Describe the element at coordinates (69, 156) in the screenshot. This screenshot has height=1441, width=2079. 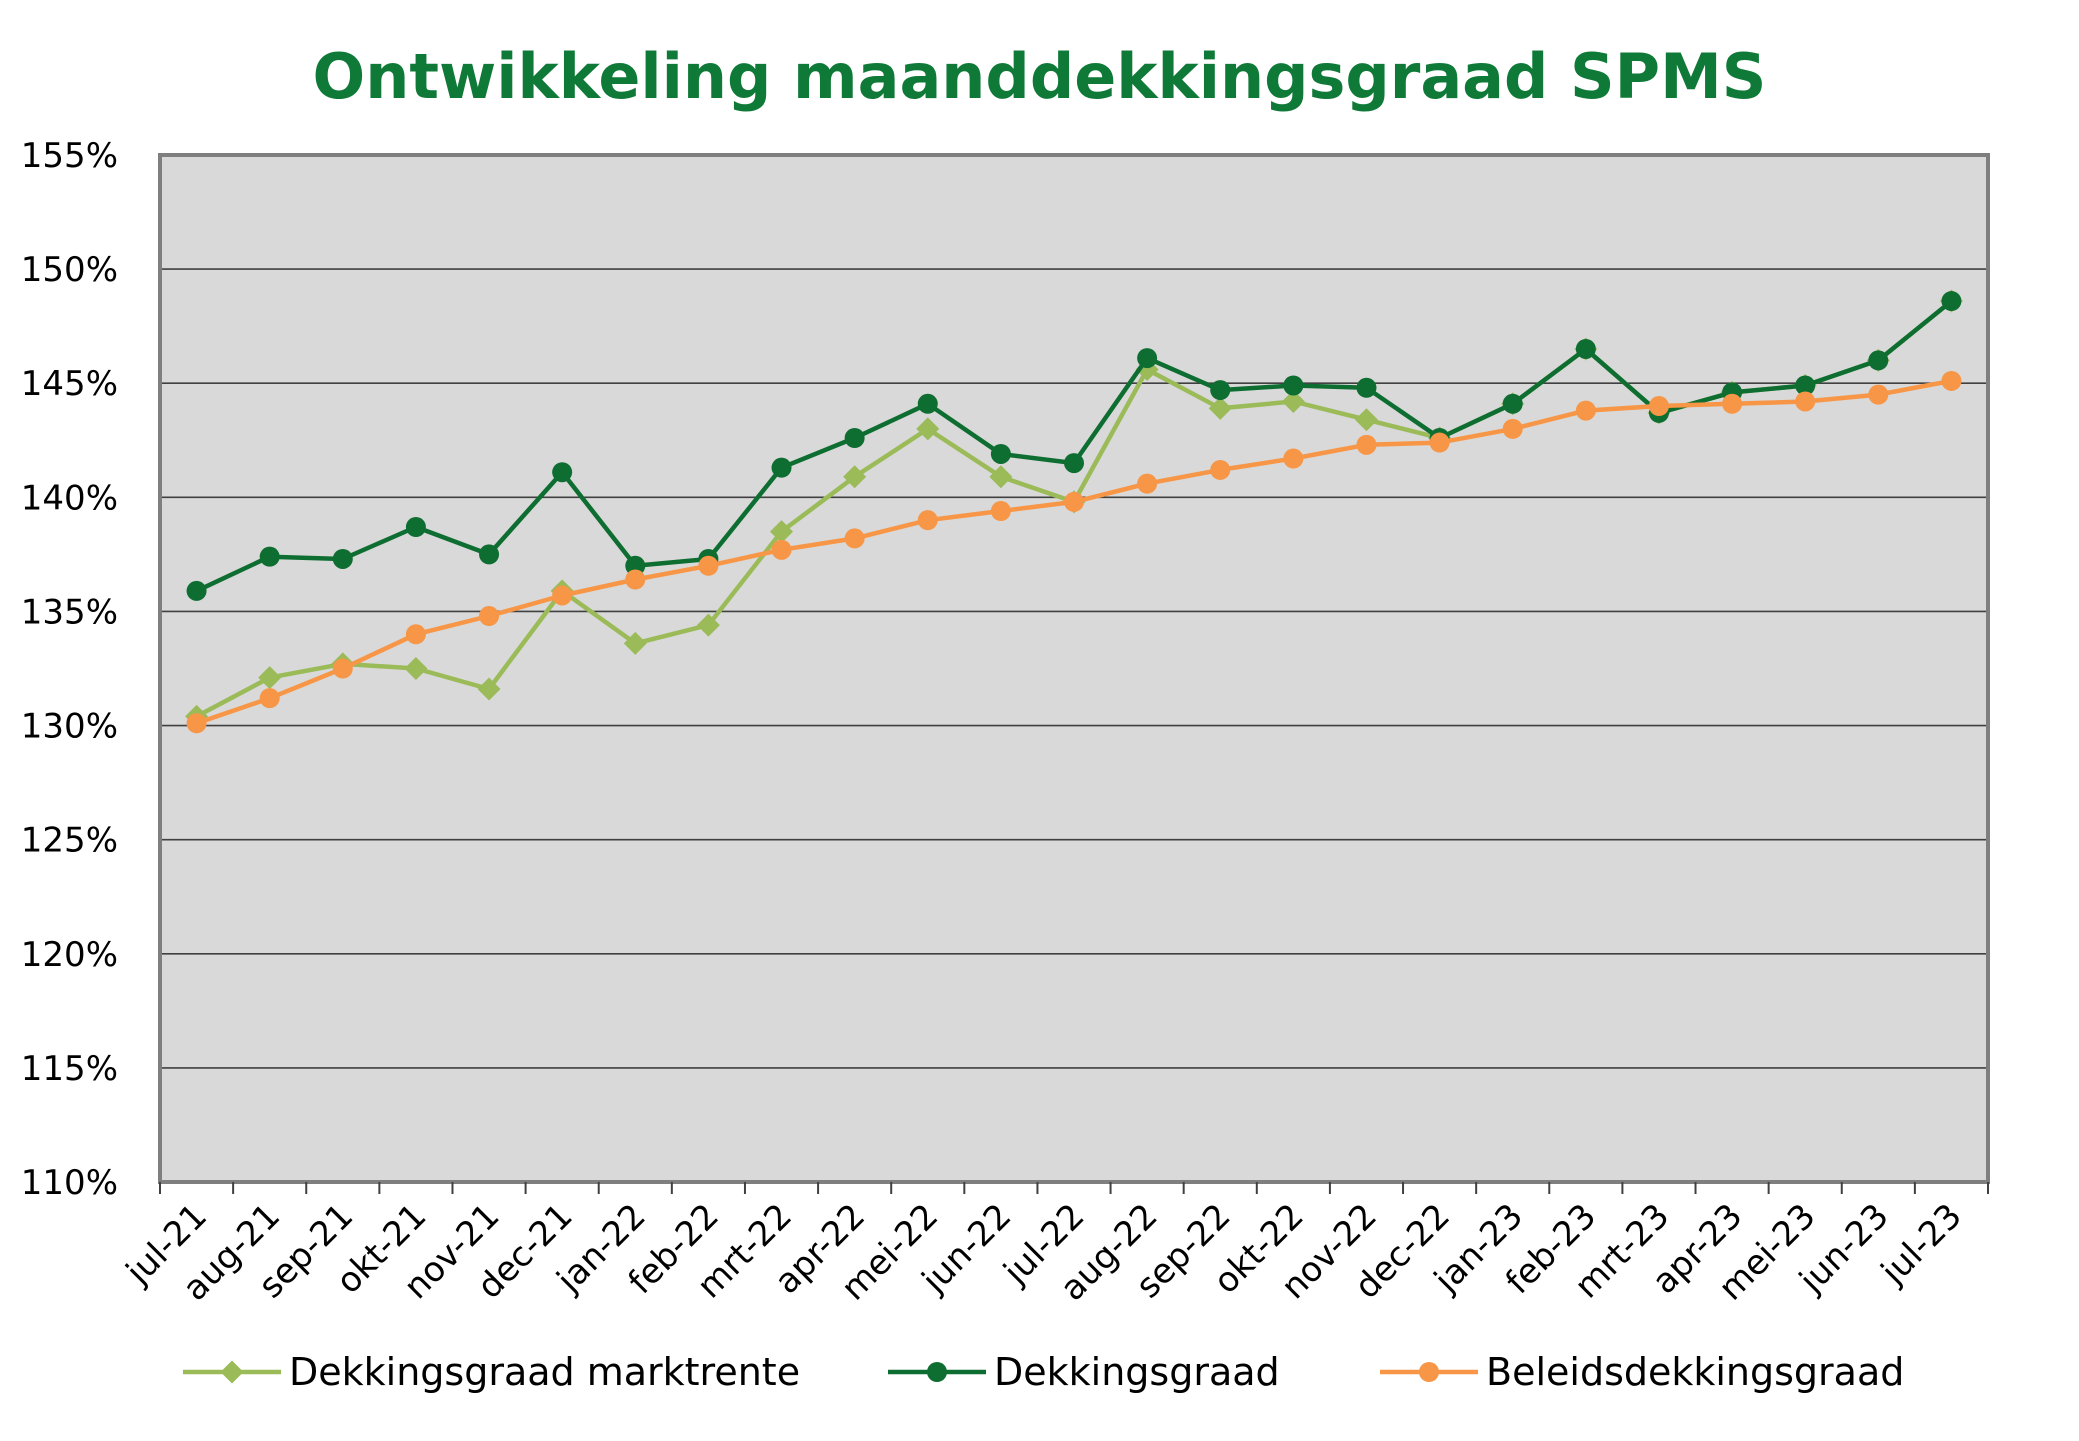
I see `y-tick-label: 155%` at that location.